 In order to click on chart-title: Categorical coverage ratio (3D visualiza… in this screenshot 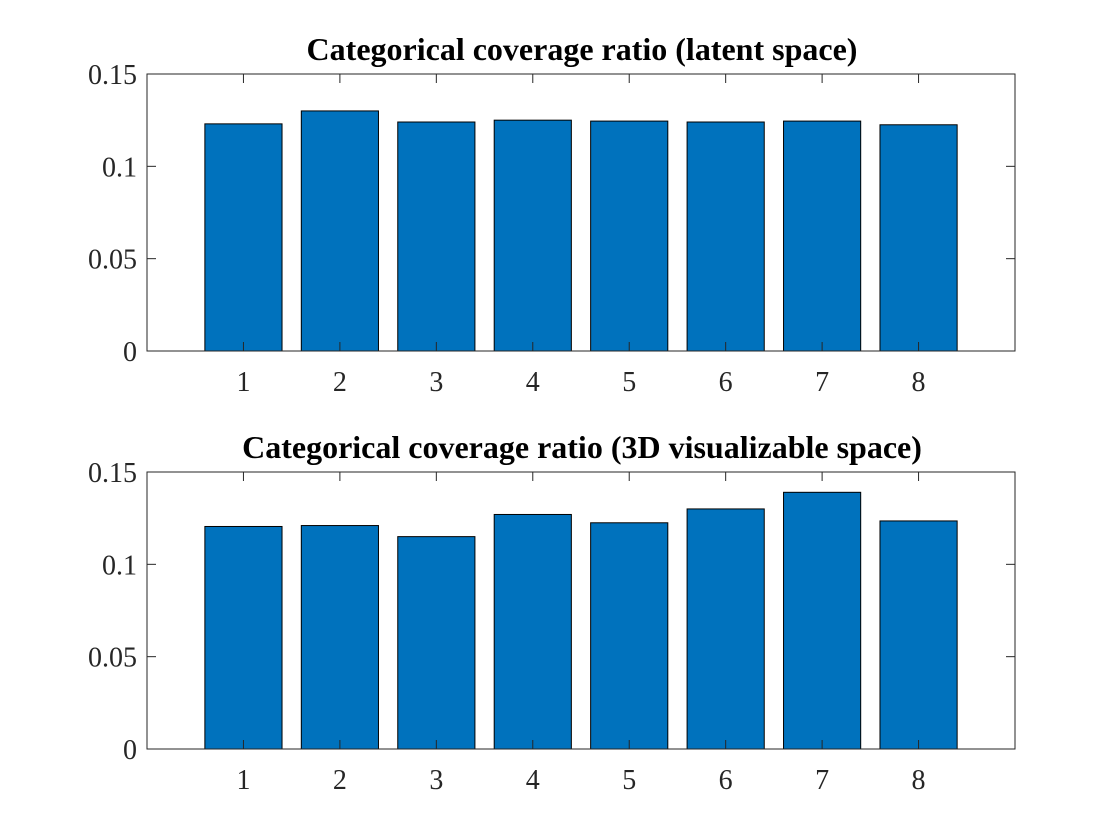, I will do `click(582, 447)`.